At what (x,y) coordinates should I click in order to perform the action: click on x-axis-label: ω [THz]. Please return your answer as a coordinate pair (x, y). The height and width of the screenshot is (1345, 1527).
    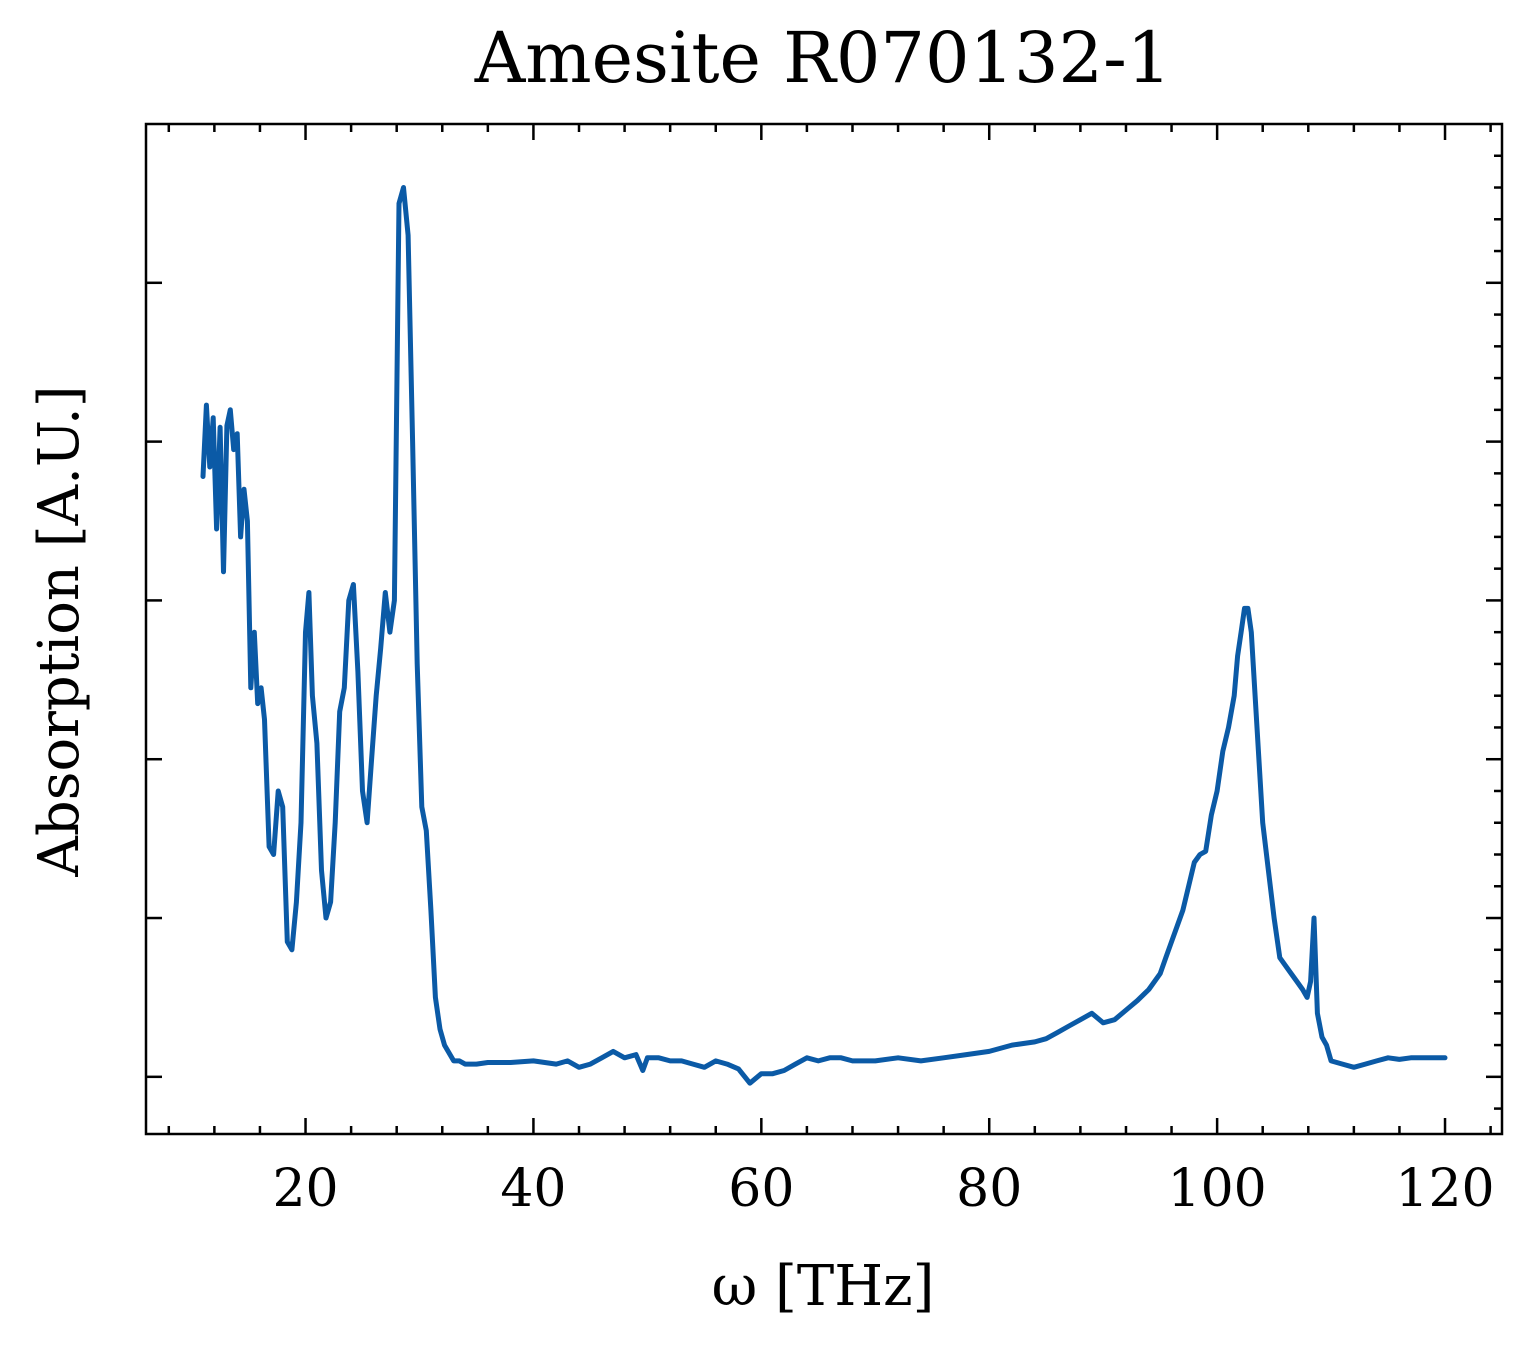
    Looking at the image, I should click on (823, 1286).